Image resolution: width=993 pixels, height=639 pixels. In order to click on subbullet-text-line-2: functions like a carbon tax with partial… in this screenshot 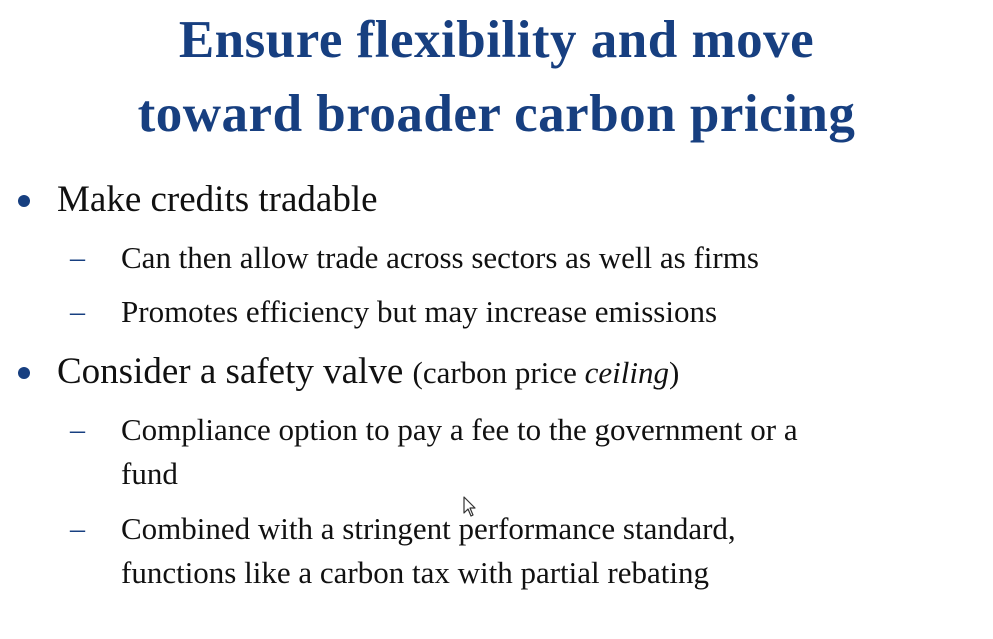, I will do `click(415, 572)`.